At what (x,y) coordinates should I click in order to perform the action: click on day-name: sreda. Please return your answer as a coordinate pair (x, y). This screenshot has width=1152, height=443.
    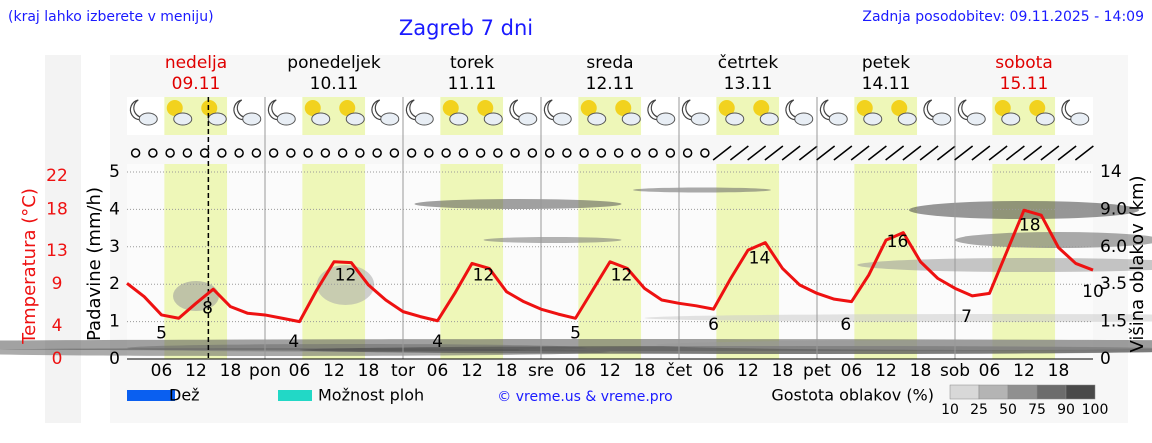
    Looking at the image, I should click on (609, 63).